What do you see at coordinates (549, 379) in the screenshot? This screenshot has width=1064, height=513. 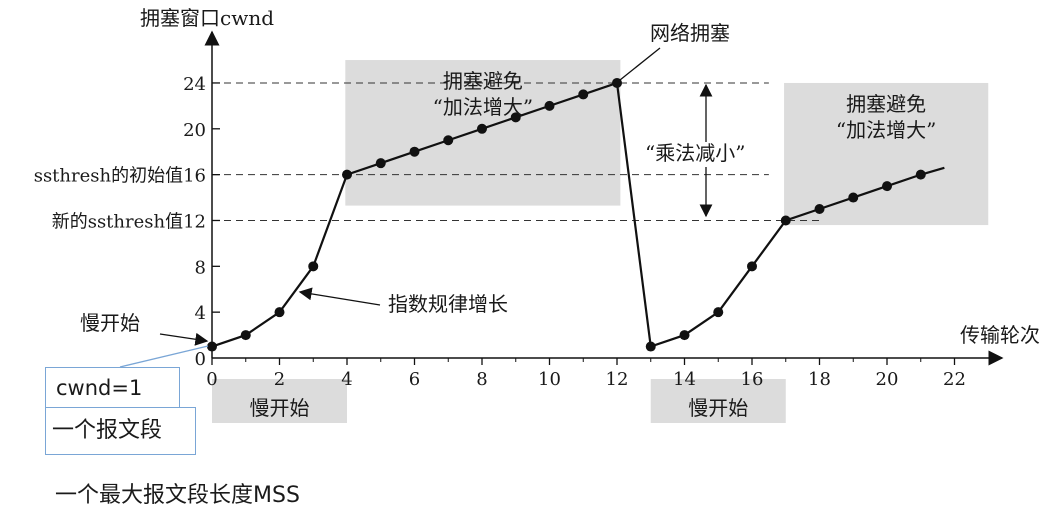 I see `x-tick-label-10: 10` at bounding box center [549, 379].